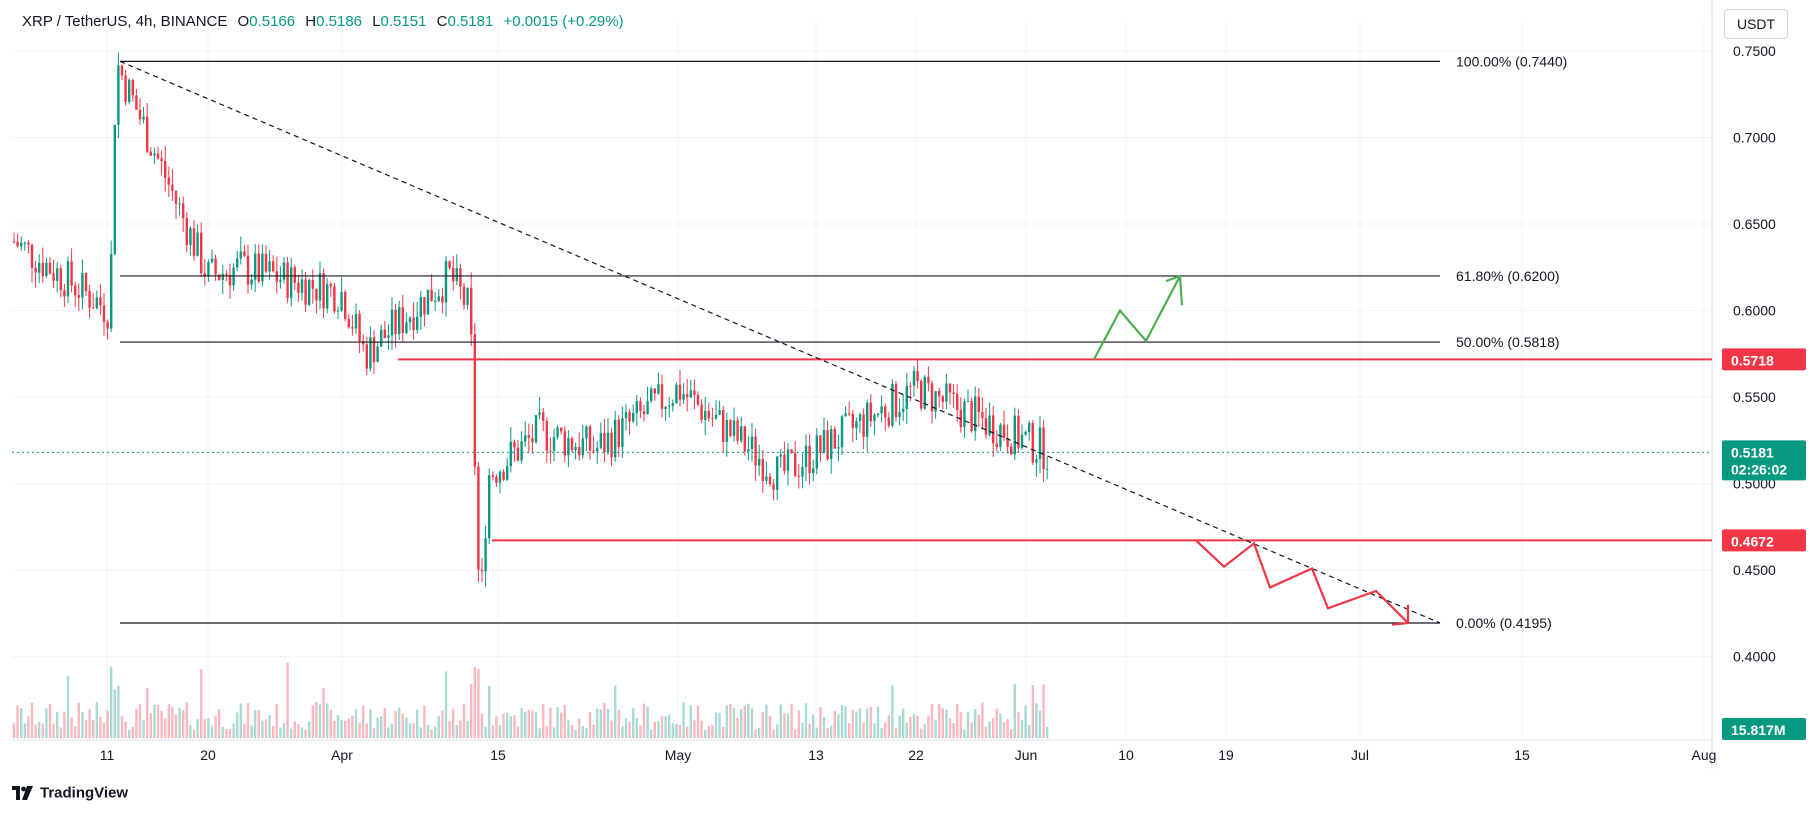  Describe the element at coordinates (1756, 24) in the screenshot. I see `currency-button: USDT` at that location.